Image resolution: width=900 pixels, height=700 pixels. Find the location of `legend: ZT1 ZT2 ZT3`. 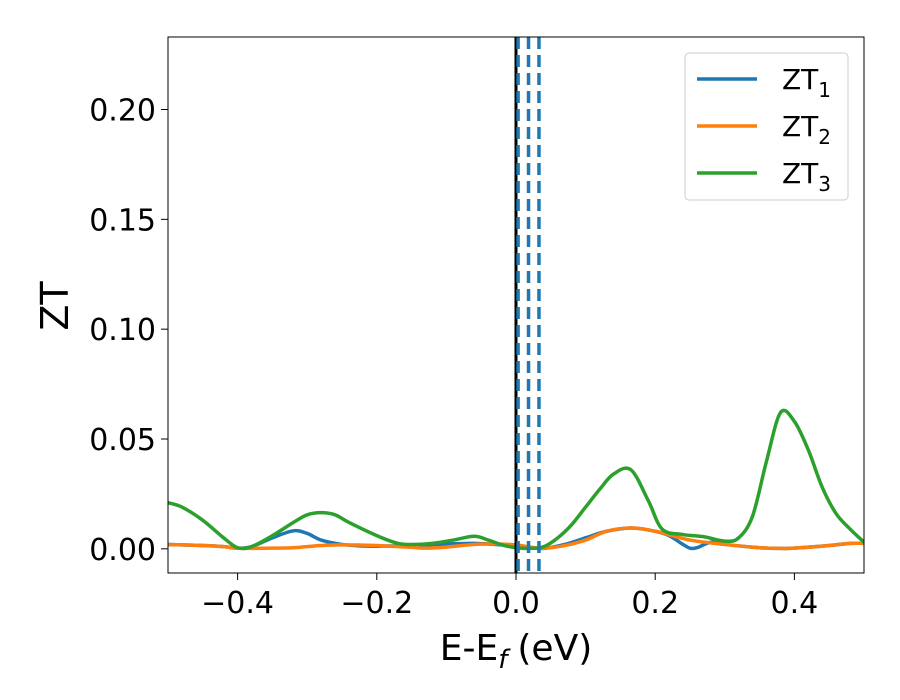

legend: ZT1 ZT2 ZT3 is located at coordinates (766, 126).